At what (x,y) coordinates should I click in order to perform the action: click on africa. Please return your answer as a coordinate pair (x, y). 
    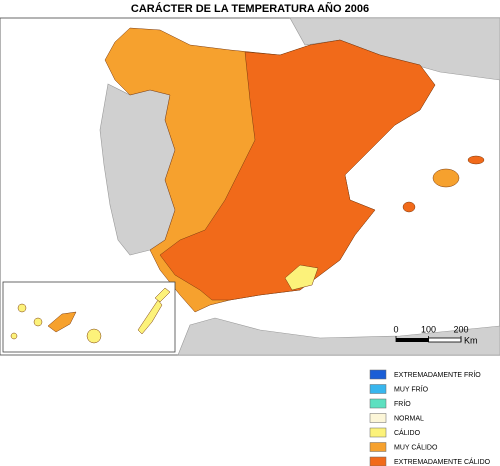
    Looking at the image, I should click on (338, 336).